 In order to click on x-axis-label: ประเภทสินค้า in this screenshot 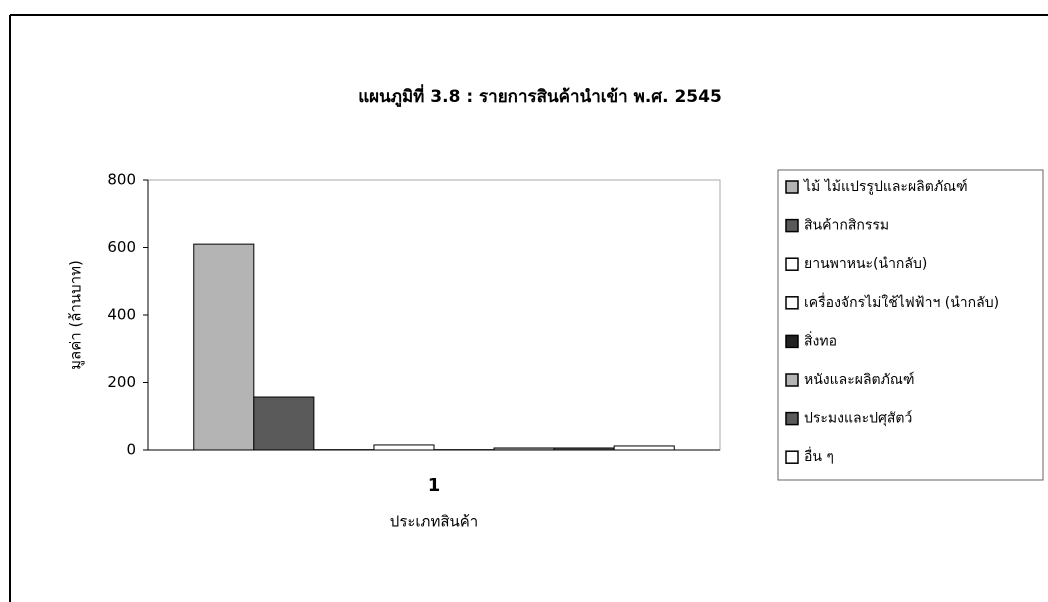, I will do `click(434, 522)`.